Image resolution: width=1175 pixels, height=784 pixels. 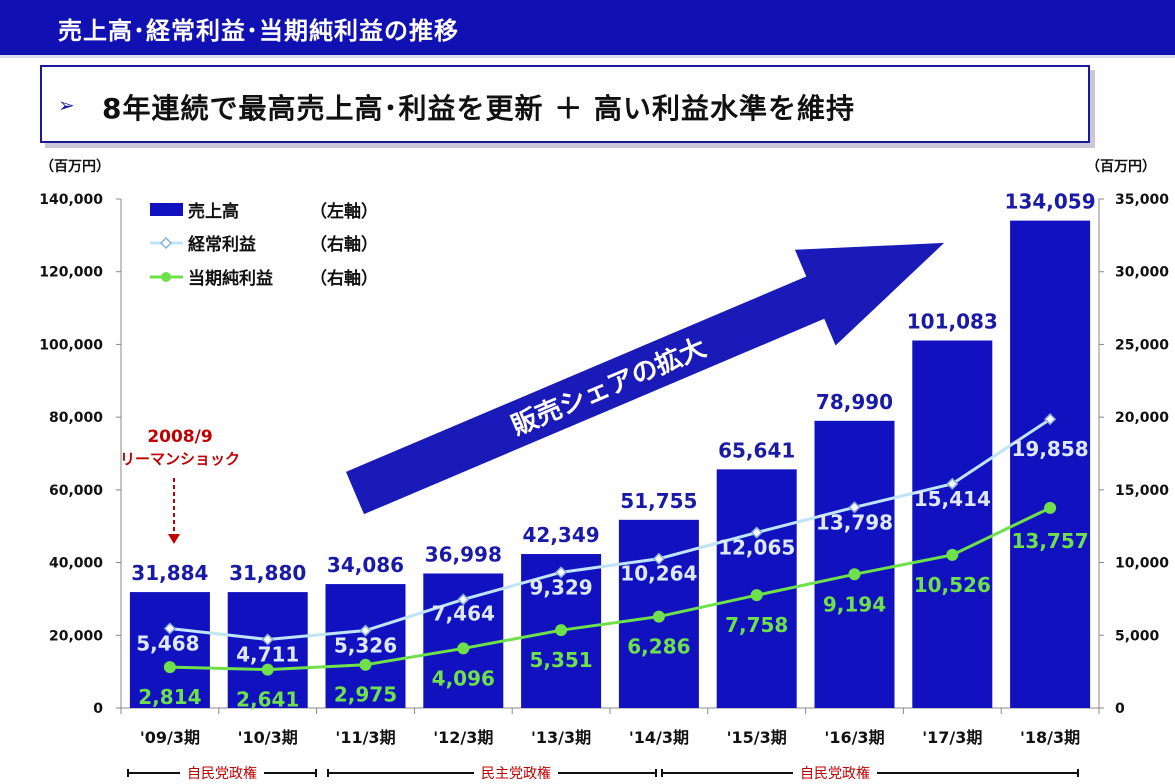 What do you see at coordinates (268, 737) in the screenshot?
I see `x-category-label: '10/3期` at bounding box center [268, 737].